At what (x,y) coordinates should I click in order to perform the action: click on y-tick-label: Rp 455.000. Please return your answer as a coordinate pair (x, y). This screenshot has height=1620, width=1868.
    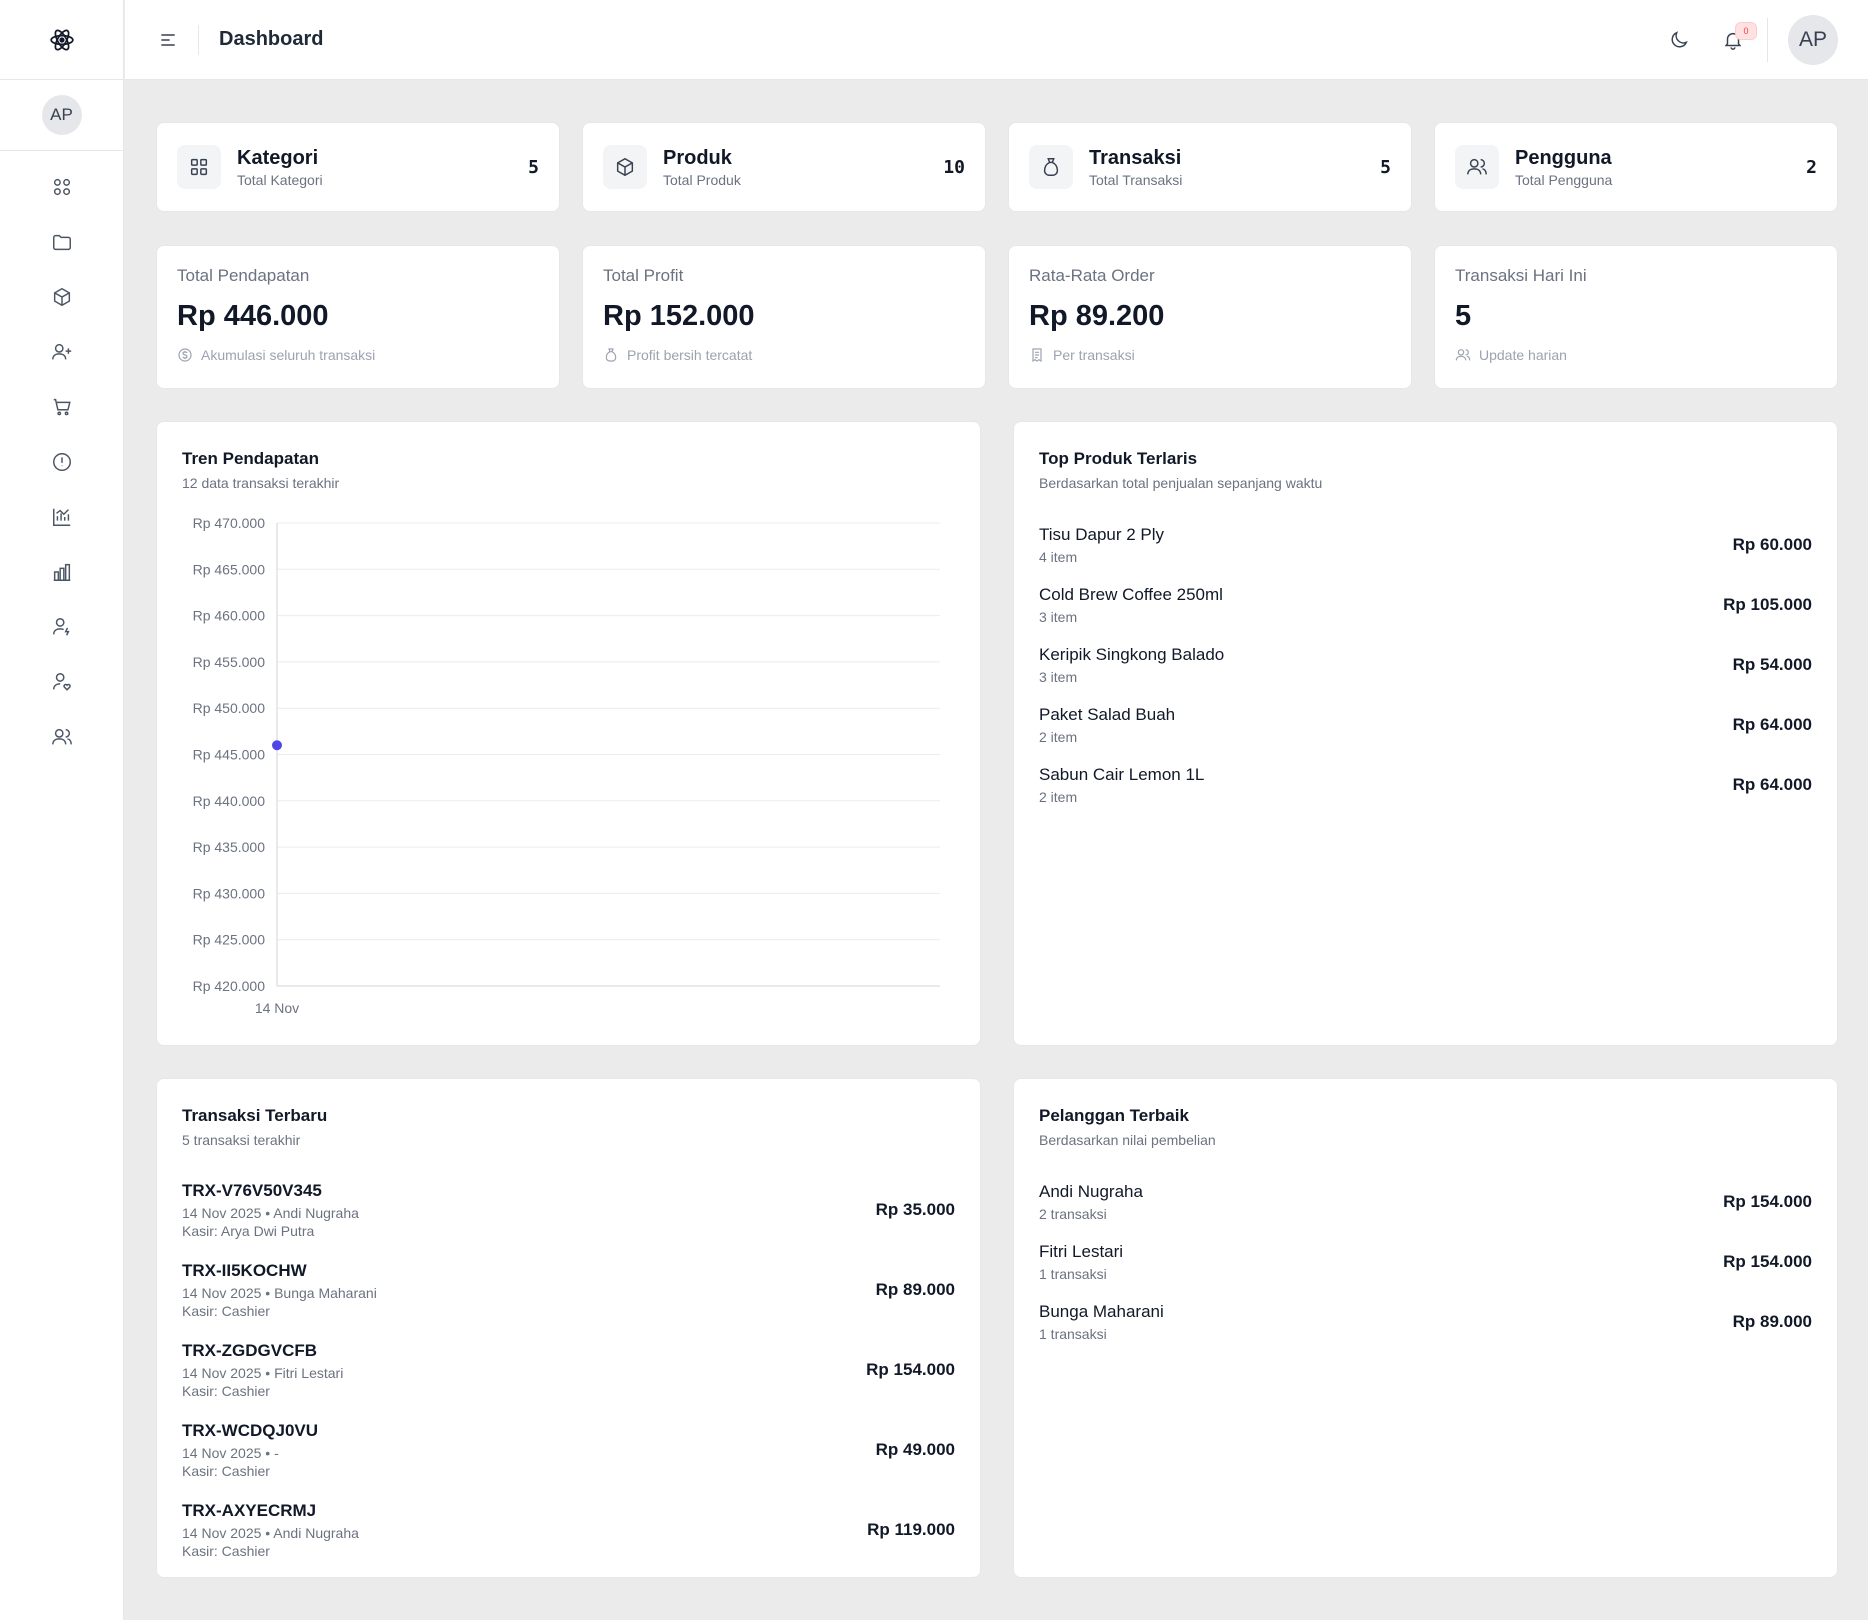
    Looking at the image, I should click on (229, 662).